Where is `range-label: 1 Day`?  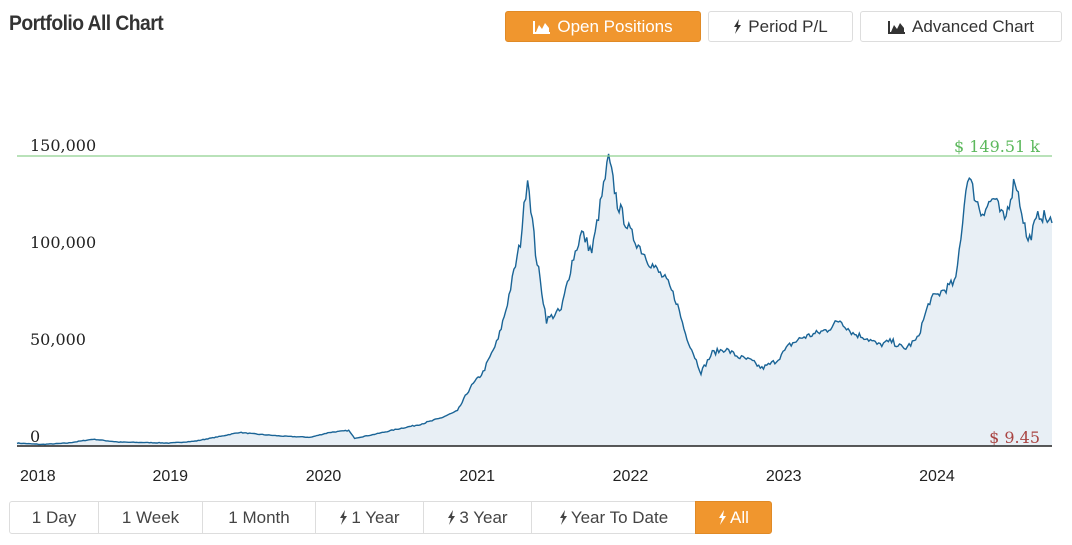
range-label: 1 Day is located at coordinates (54, 517).